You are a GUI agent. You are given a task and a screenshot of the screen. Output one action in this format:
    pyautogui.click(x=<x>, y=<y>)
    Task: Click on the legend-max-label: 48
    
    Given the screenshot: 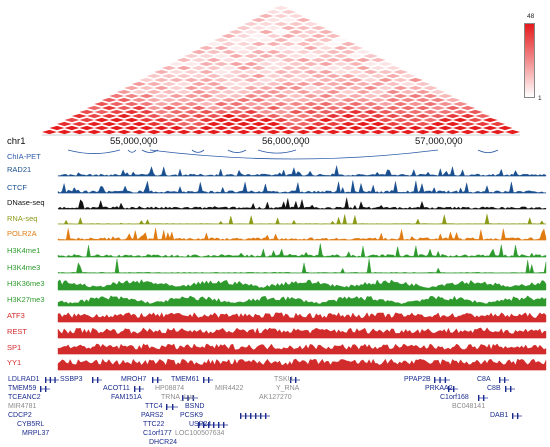 What is the action you would take?
    pyautogui.click(x=531, y=16)
    